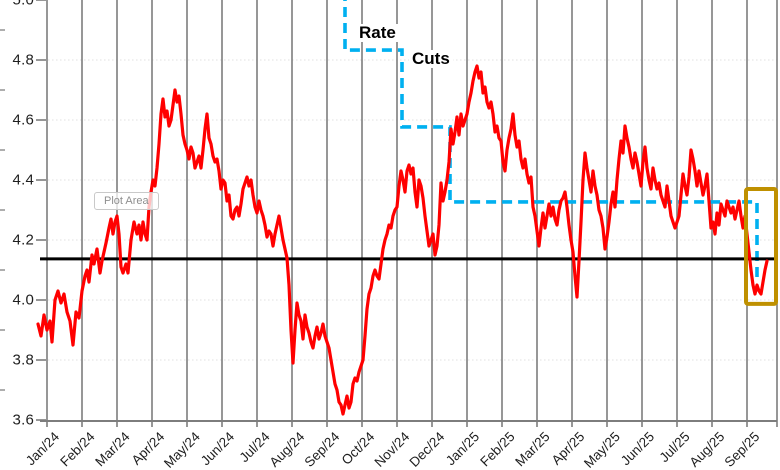 The height and width of the screenshot is (470, 780). What do you see at coordinates (23, 420) in the screenshot?
I see `y-axis-tick-label: 3.6` at bounding box center [23, 420].